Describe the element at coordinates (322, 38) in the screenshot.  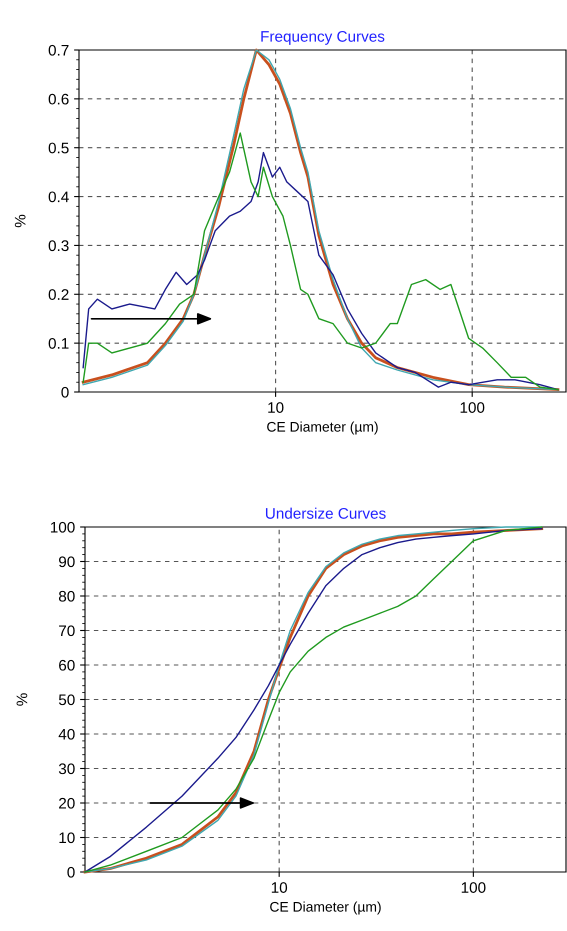
I see `chart-title: Frequency Curves` at that location.